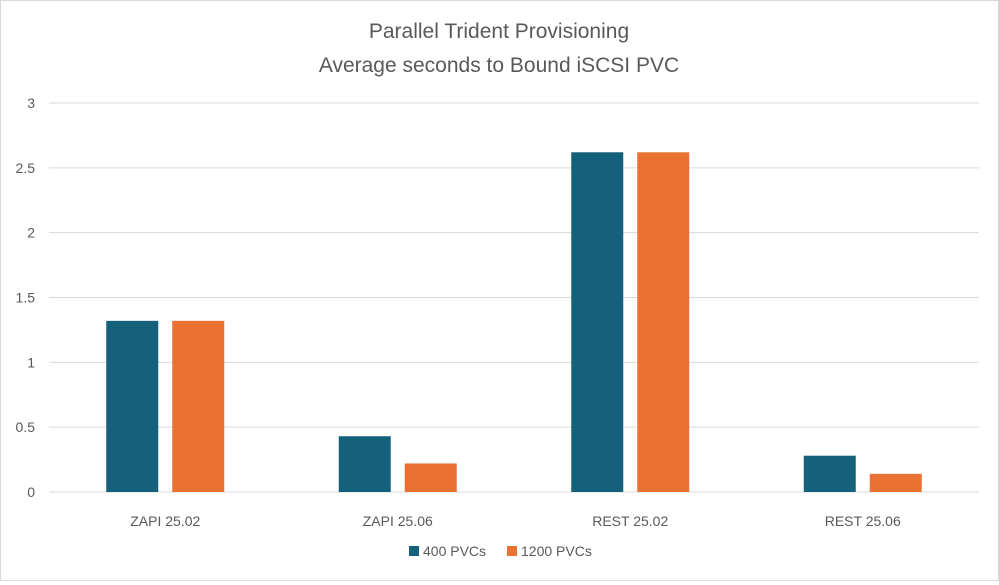  What do you see at coordinates (500, 551) in the screenshot?
I see `legend: 400 PVCs 1200 PVCs` at bounding box center [500, 551].